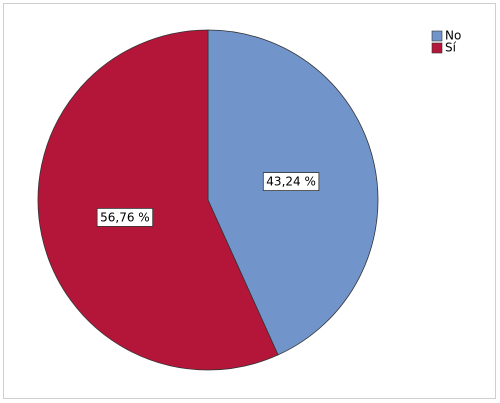 This screenshot has height=403, width=500. Describe the element at coordinates (451, 48) in the screenshot. I see `legend-label: Sí` at that location.